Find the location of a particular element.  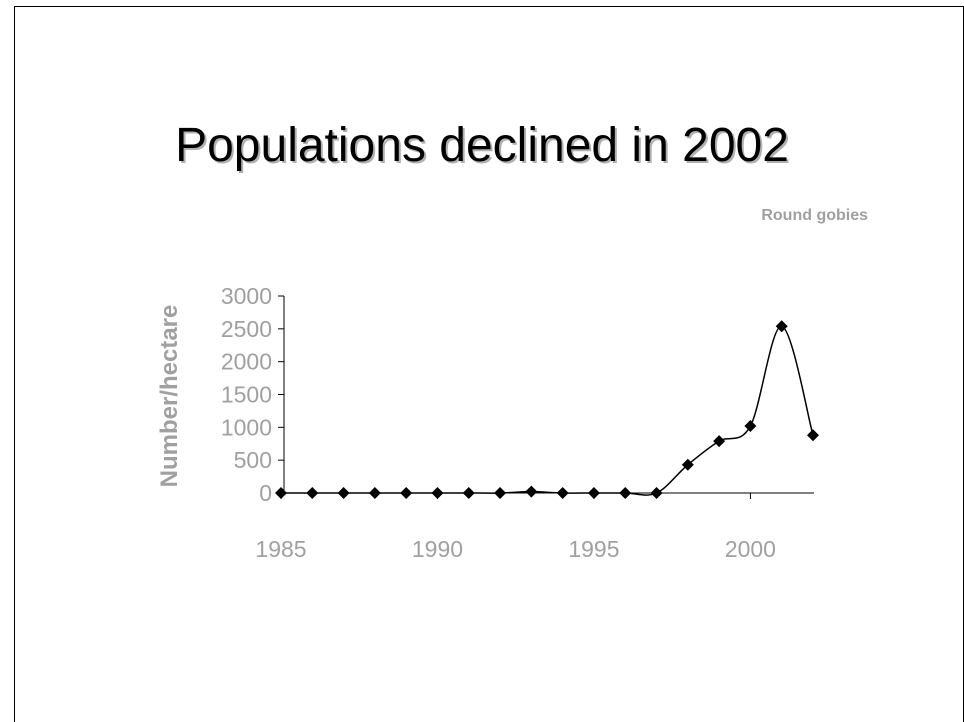

x-tick-label: 1985 is located at coordinates (280, 549).